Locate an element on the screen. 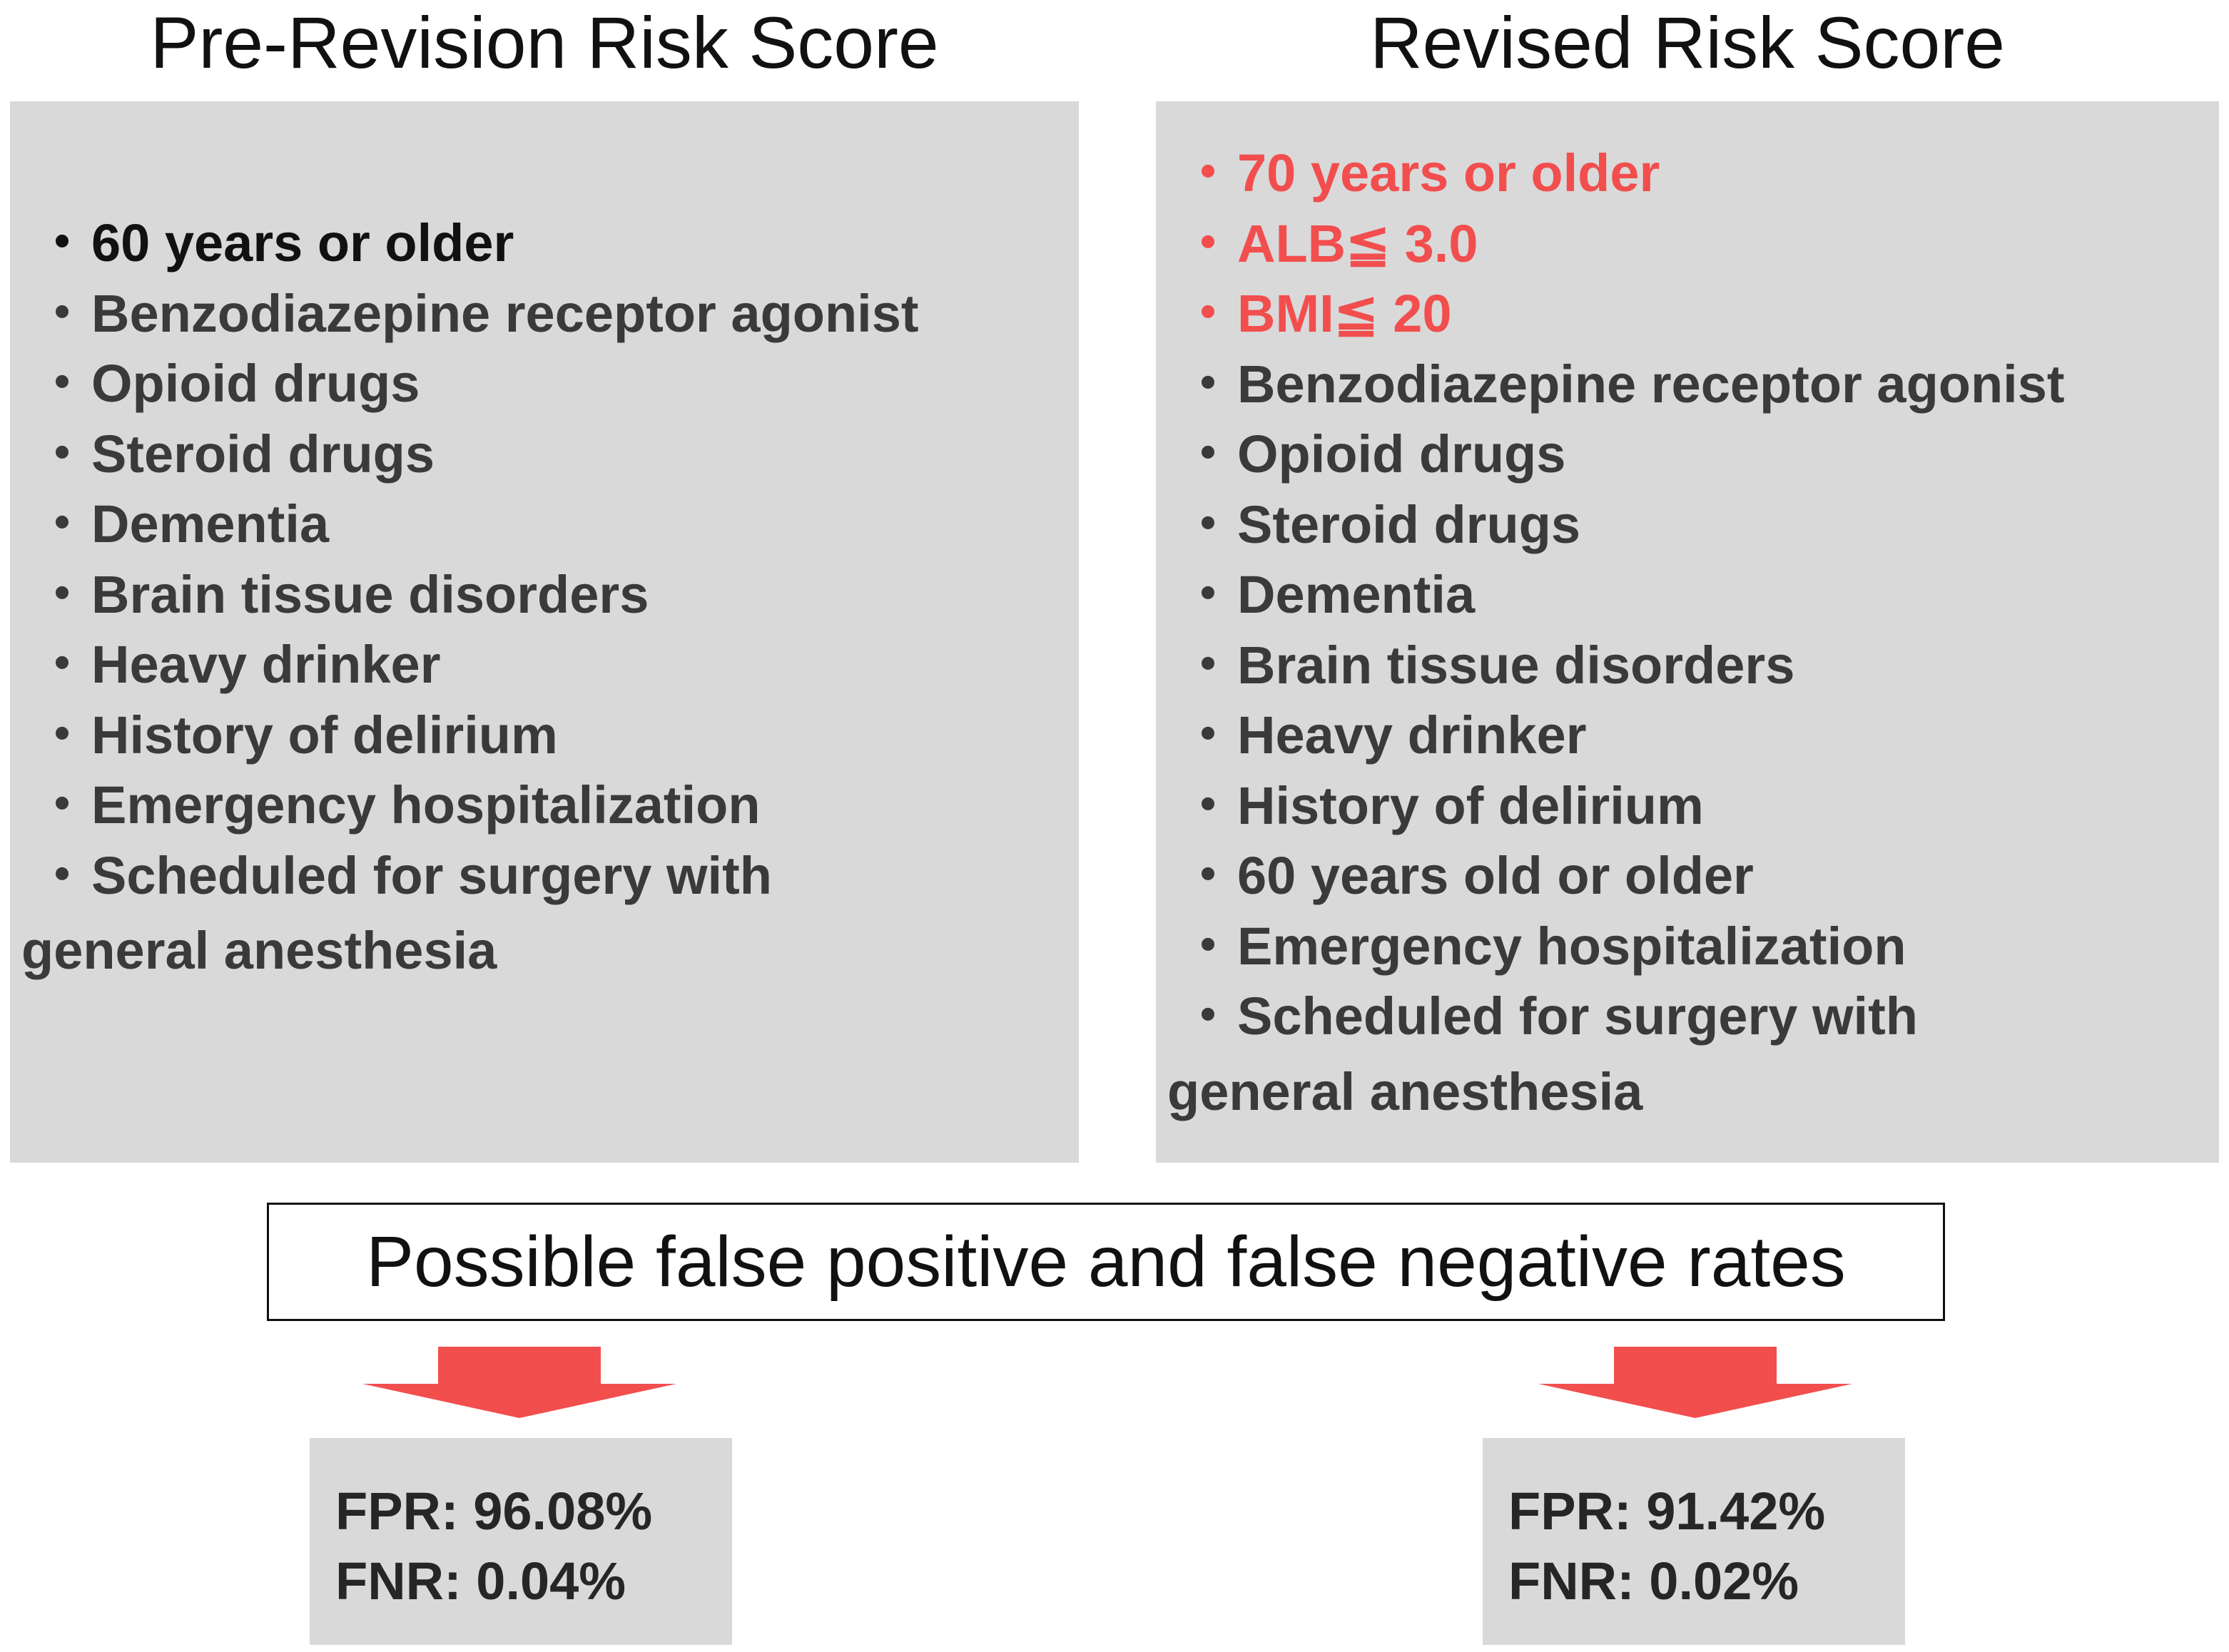 The height and width of the screenshot is (1652, 2229). revised-title: Revised Risk Score is located at coordinates (1687, 42).